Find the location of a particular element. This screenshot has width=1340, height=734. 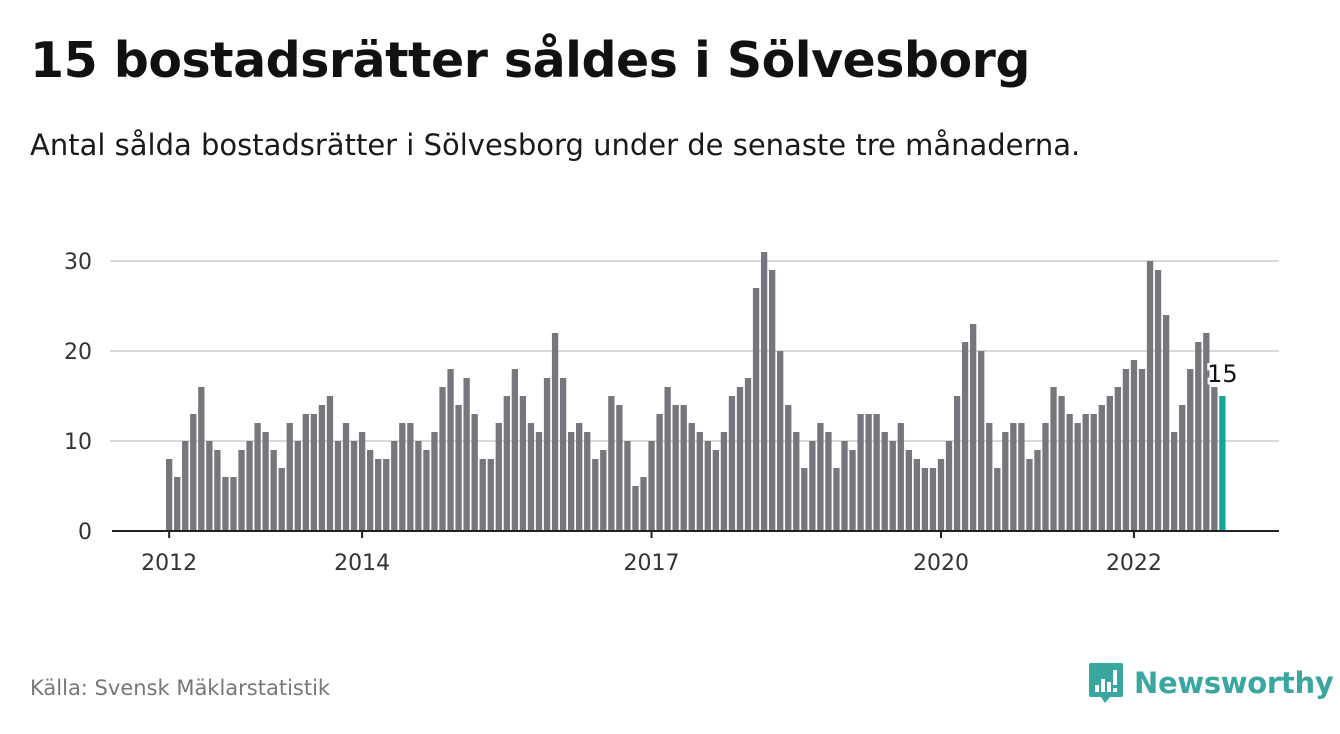

y-tick-label: 0 is located at coordinates (85, 532).